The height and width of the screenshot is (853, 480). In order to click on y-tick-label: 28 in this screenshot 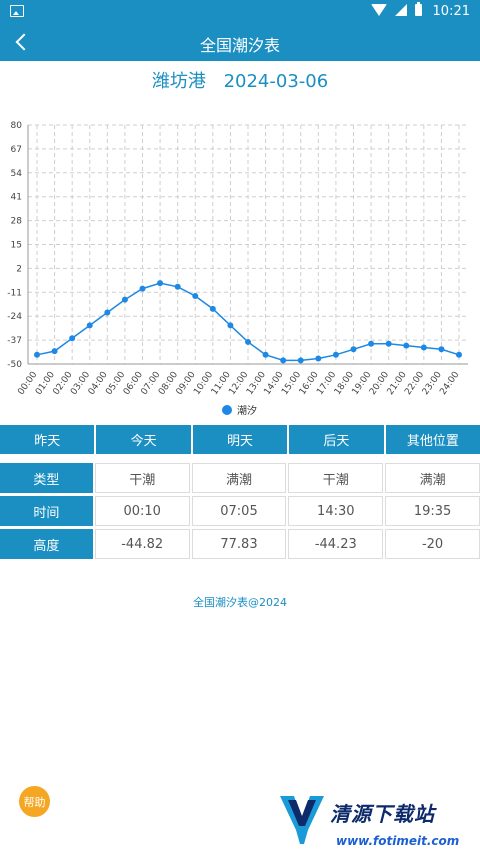, I will do `click(17, 222)`.